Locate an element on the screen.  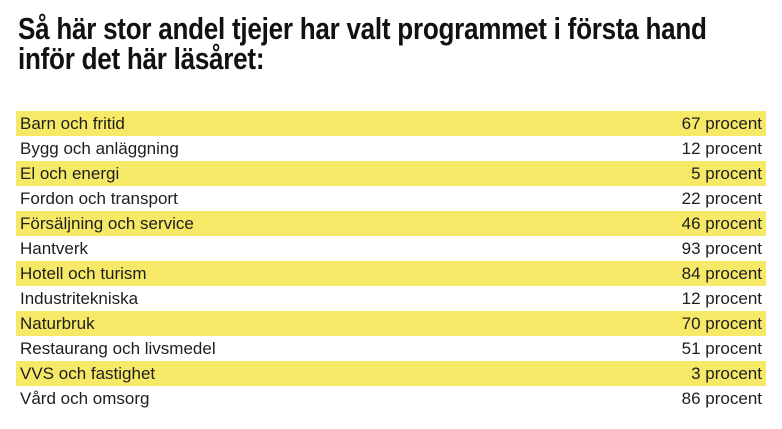
program-label: Fordon och transport is located at coordinates (99, 198).